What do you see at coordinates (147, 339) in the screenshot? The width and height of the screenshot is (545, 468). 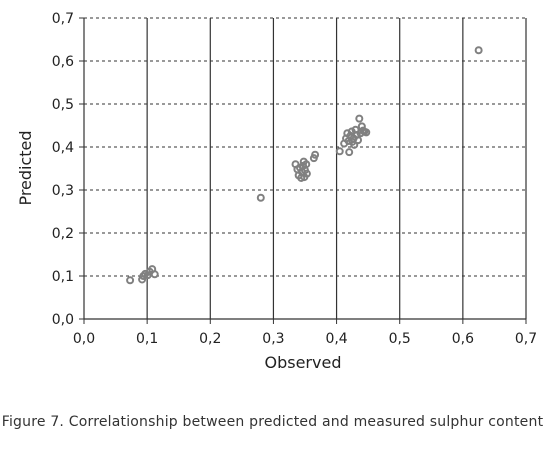 I see `x-tick-label: 0,1` at bounding box center [147, 339].